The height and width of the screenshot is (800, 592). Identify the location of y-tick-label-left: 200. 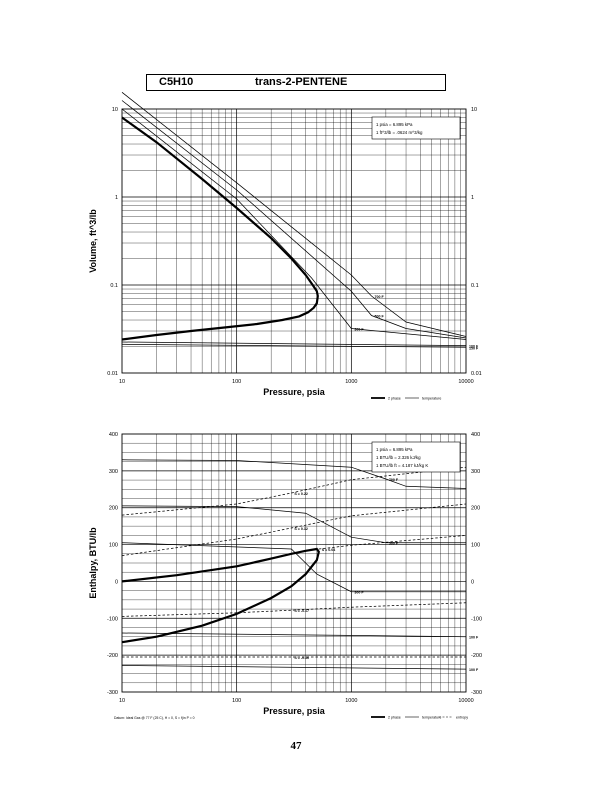
(113, 509).